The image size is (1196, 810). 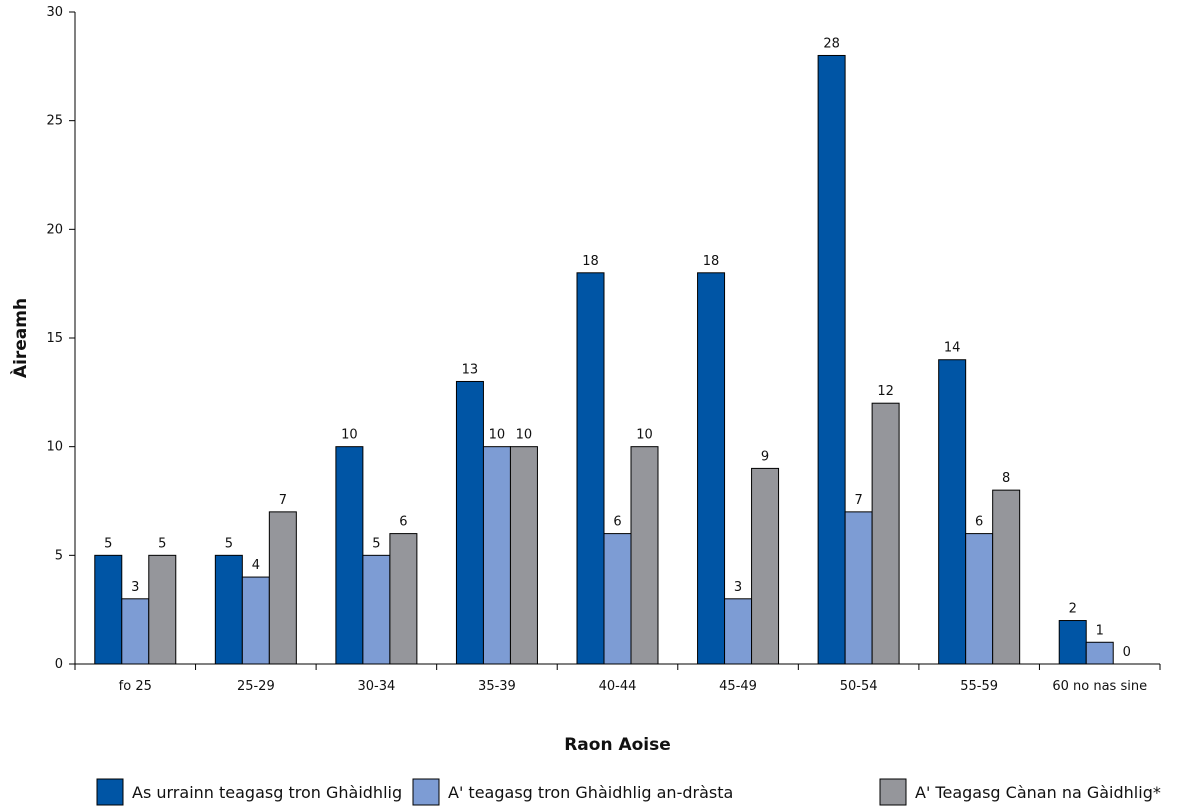 What do you see at coordinates (618, 686) in the screenshot?
I see `x-tick-label: 40-44` at bounding box center [618, 686].